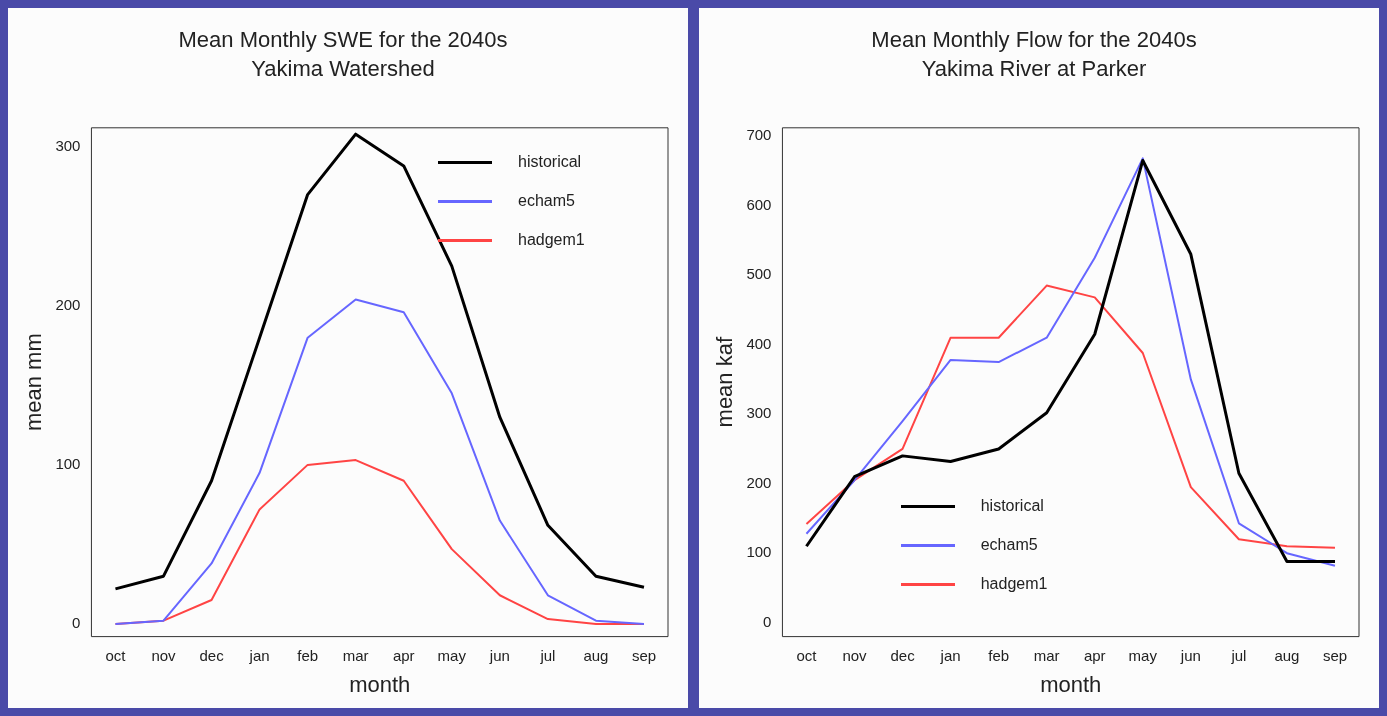 The height and width of the screenshot is (716, 1387). I want to click on chart-subtitle: Yakima Watershed, so click(343, 68).